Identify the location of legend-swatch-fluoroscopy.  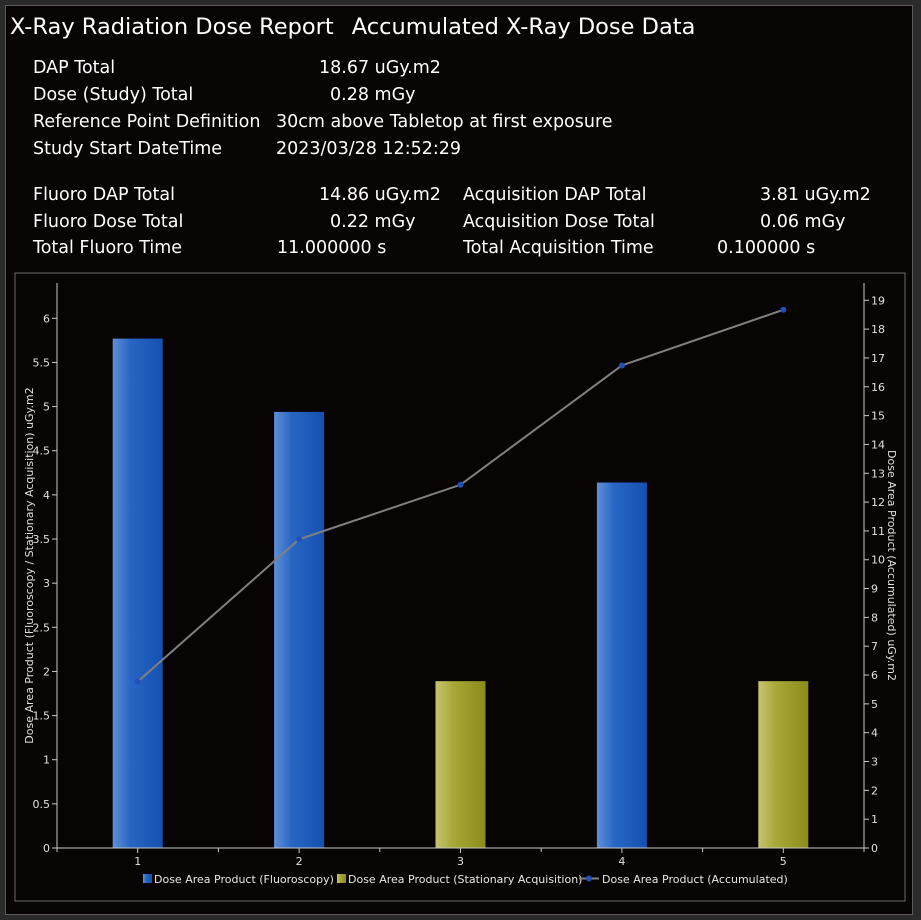
(147, 878).